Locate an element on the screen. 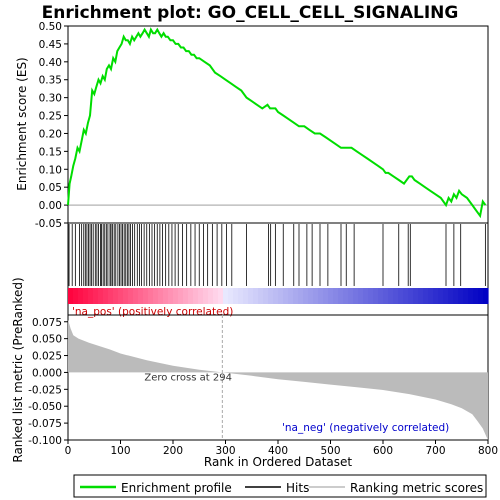 This screenshot has height=500, width=500. na-neg-label: 'na_neg' (negatively correlated) is located at coordinates (365, 428).